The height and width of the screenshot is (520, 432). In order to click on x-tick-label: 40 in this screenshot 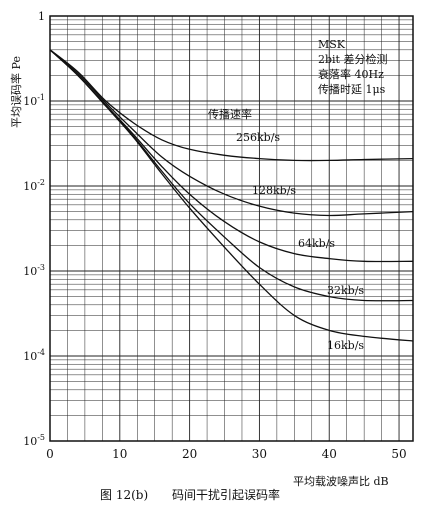, I will do `click(329, 454)`.